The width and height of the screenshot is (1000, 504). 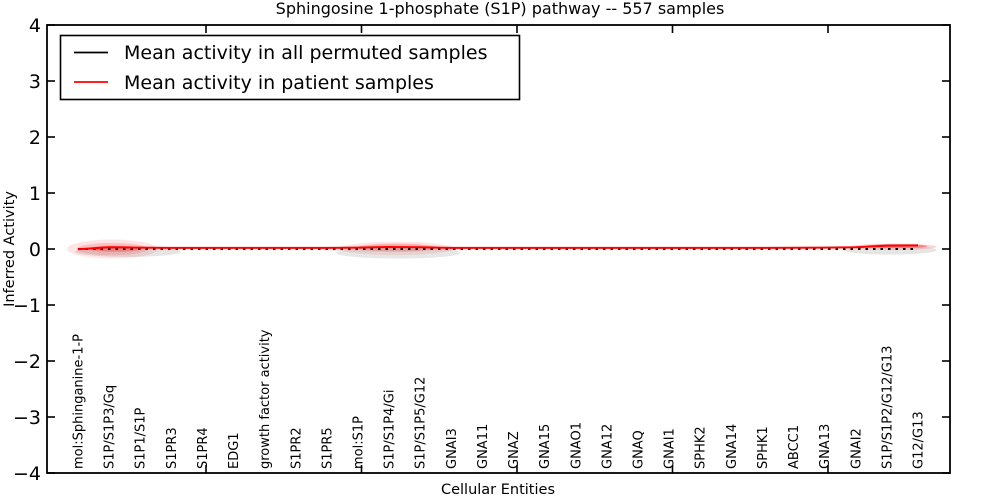 What do you see at coordinates (794, 447) in the screenshot?
I see `x-category-label: ABCC1` at bounding box center [794, 447].